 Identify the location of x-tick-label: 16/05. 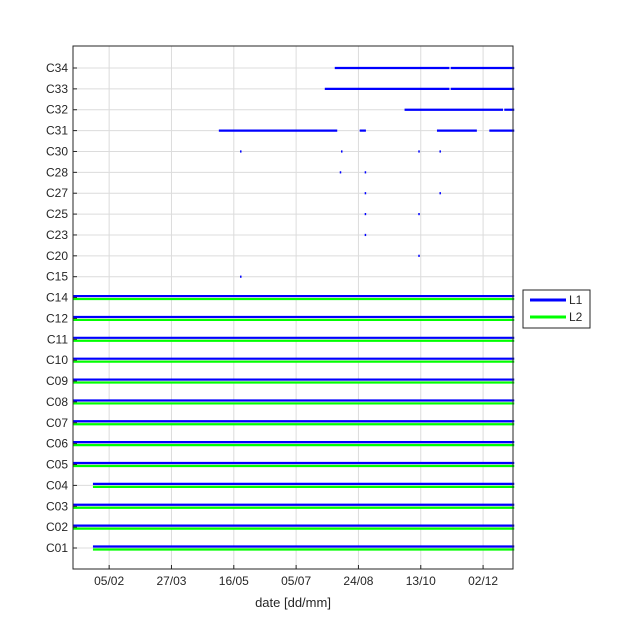
(234, 581).